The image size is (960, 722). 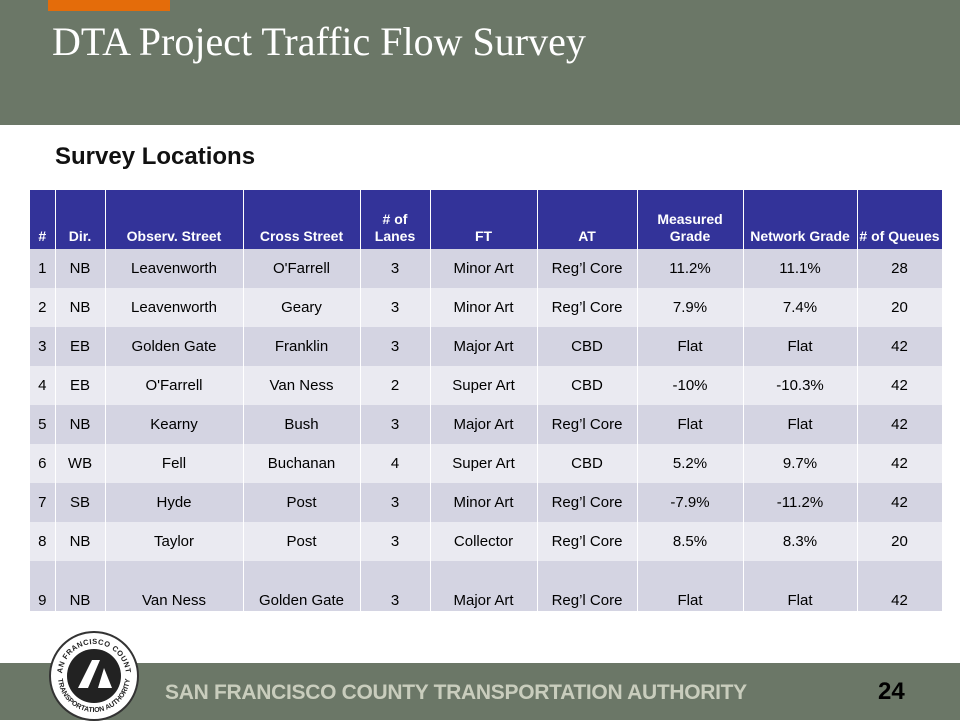 I want to click on table-cell: -10%, so click(x=690, y=385).